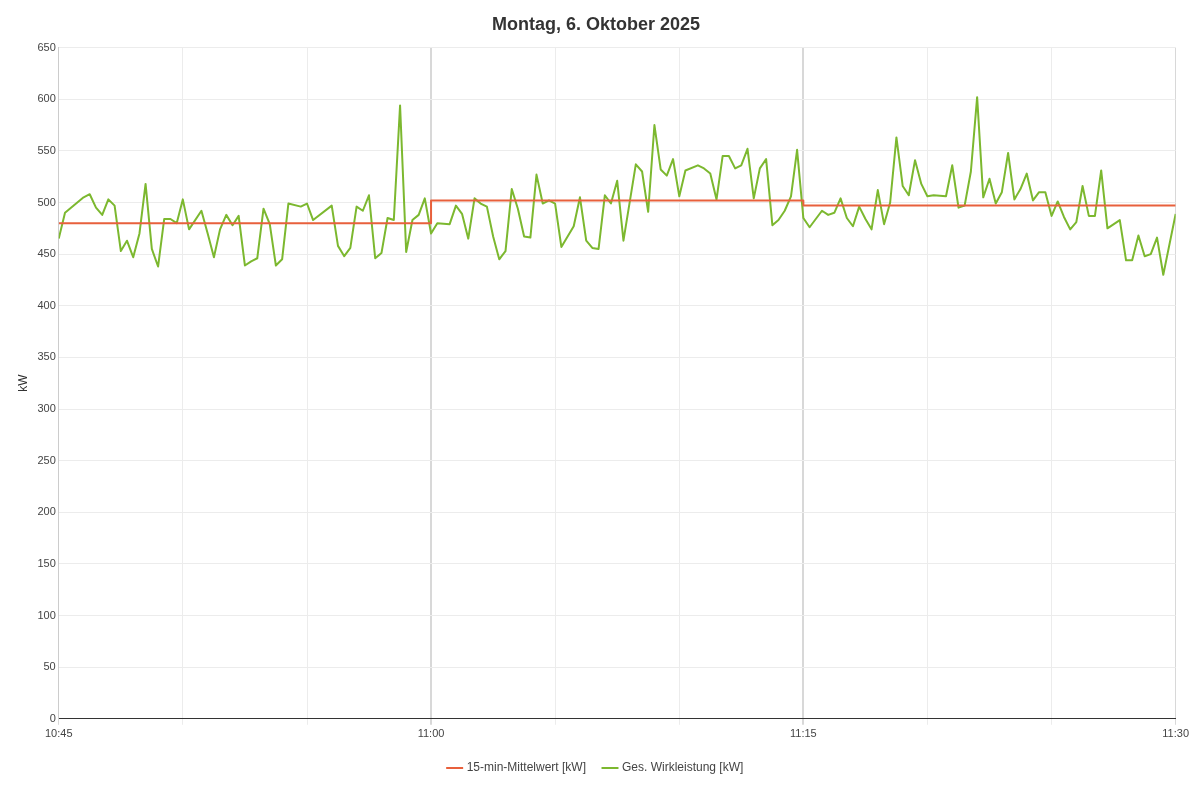  Describe the element at coordinates (526, 767) in the screenshot. I see `legend-label: 15-min-Mittelwert [kW]` at that location.